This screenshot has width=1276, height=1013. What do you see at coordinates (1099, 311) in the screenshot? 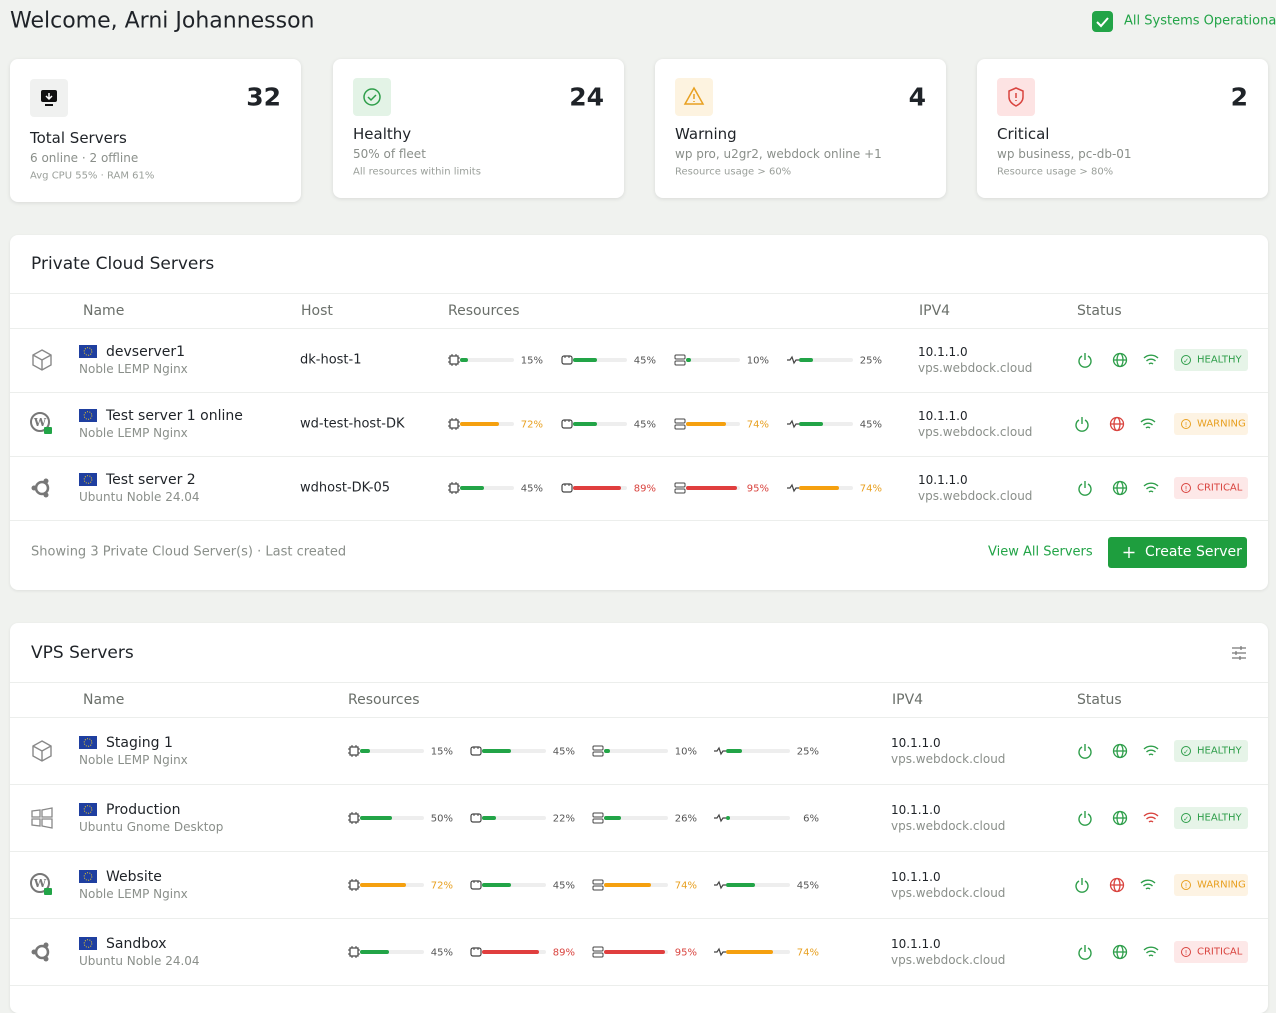
I see `column-header: Status` at bounding box center [1099, 311].